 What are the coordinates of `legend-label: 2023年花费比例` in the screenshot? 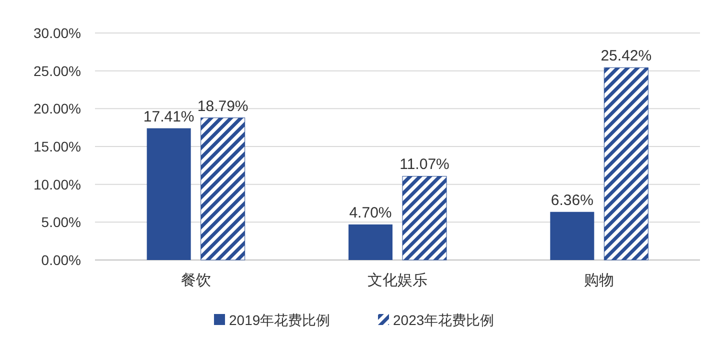 It's located at (443, 320).